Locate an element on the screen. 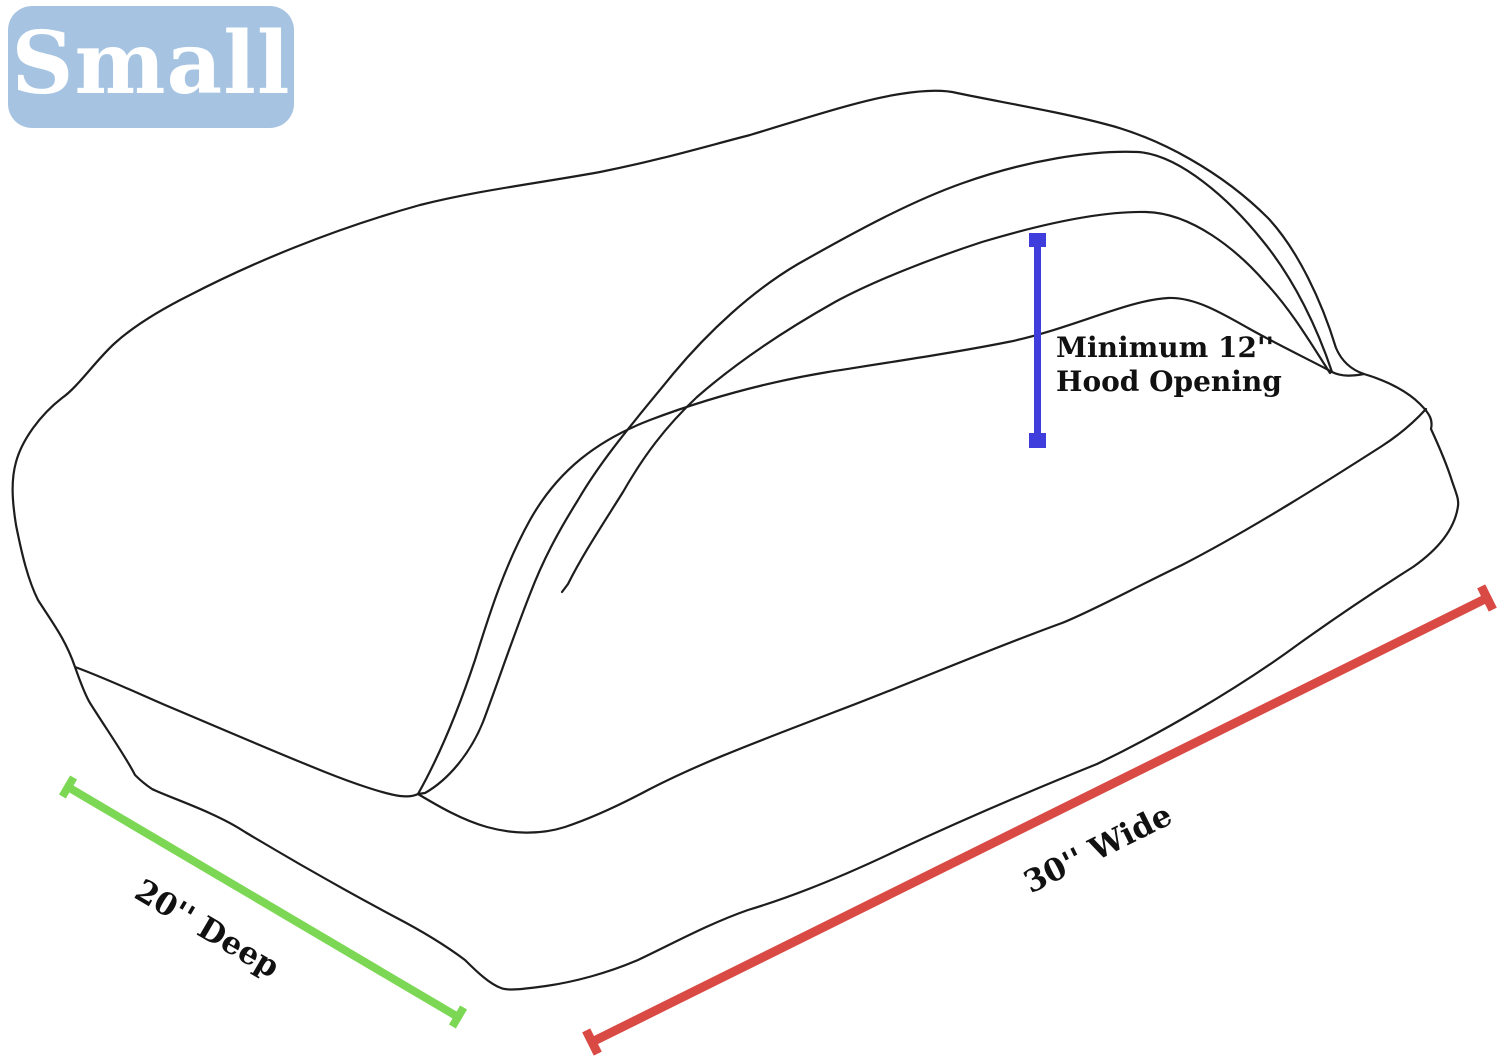 This screenshot has height=1060, width=1500. hood-opening-dimension-top-cap is located at coordinates (1037, 240).